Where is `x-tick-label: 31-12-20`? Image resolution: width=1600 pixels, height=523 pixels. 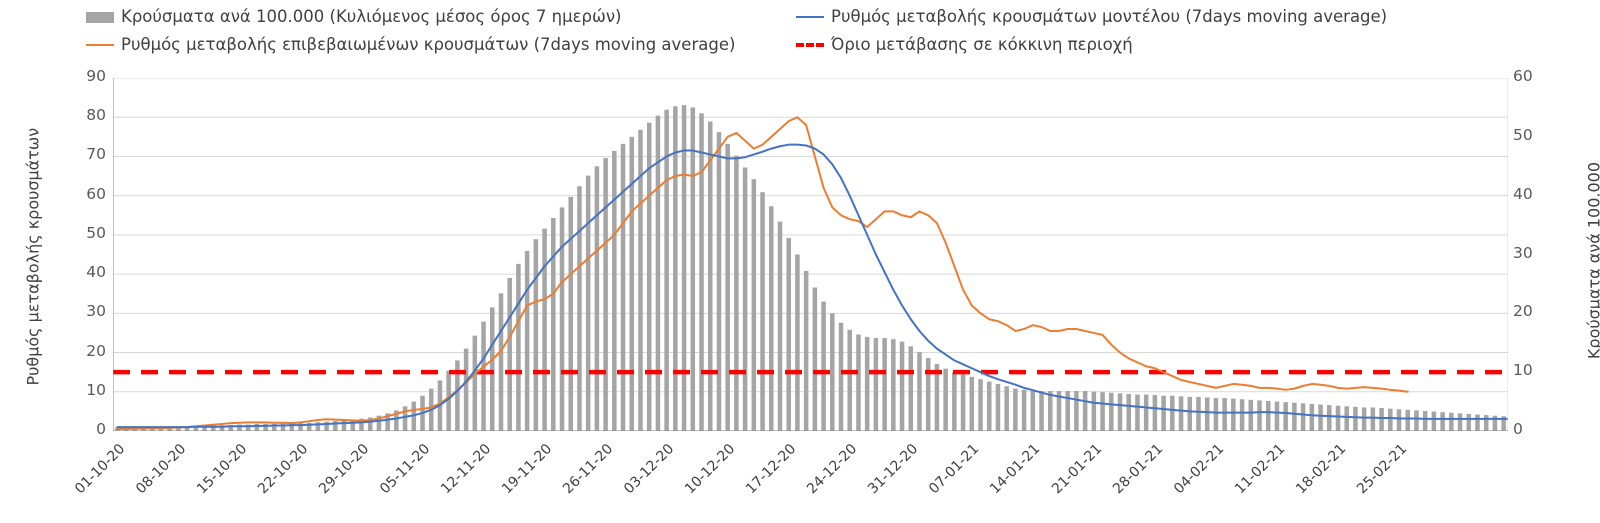
x-tick-label: 31-12-20 is located at coordinates (893, 469).